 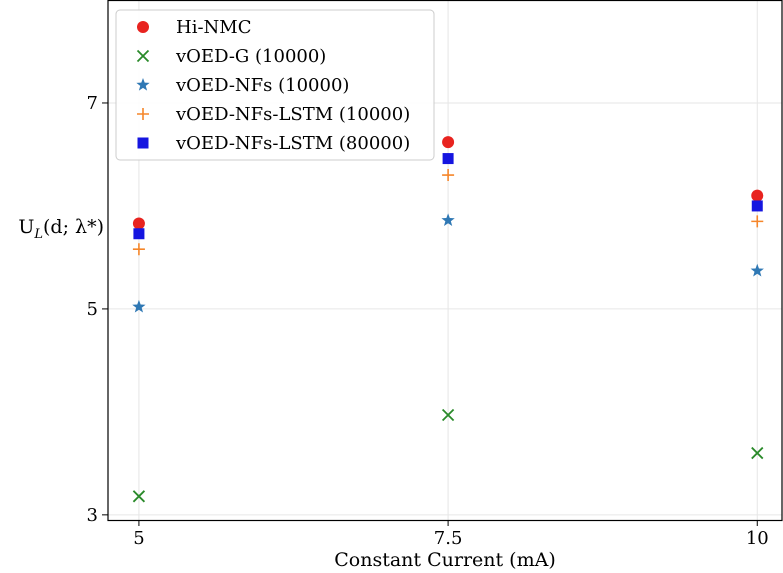 What do you see at coordinates (143, 27) in the screenshot?
I see `legend-marker-circle` at bounding box center [143, 27].